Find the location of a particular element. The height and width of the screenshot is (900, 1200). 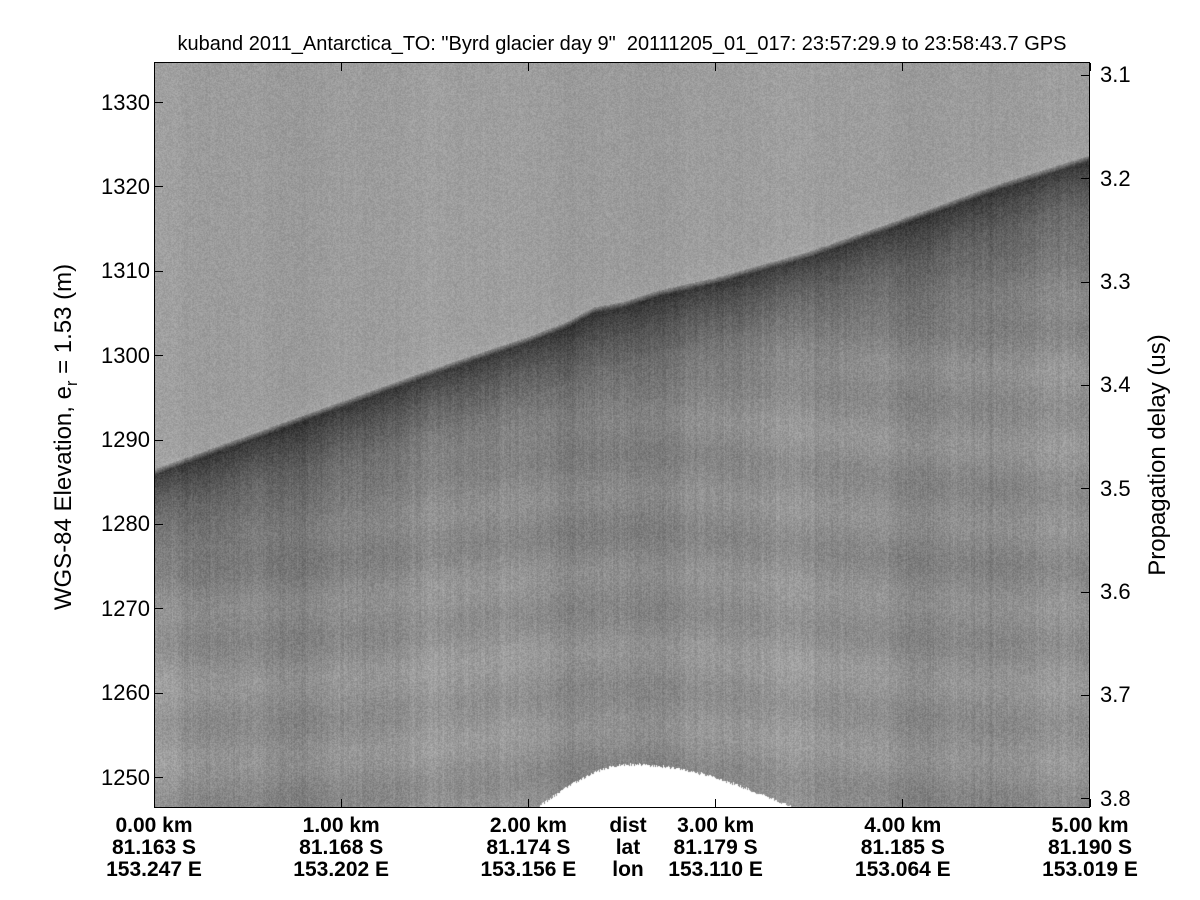

geo-lat-label: 81.179 S is located at coordinates (715, 847).